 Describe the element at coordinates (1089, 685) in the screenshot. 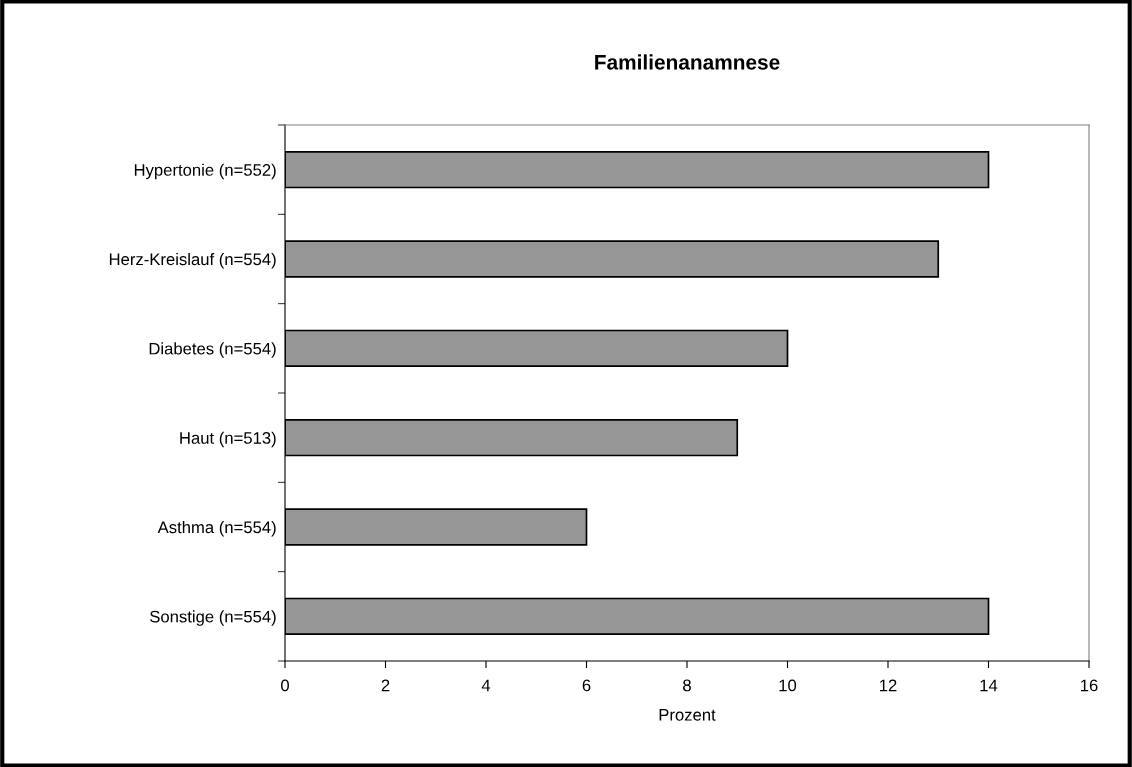

I see `x-tick-label: 16` at that location.